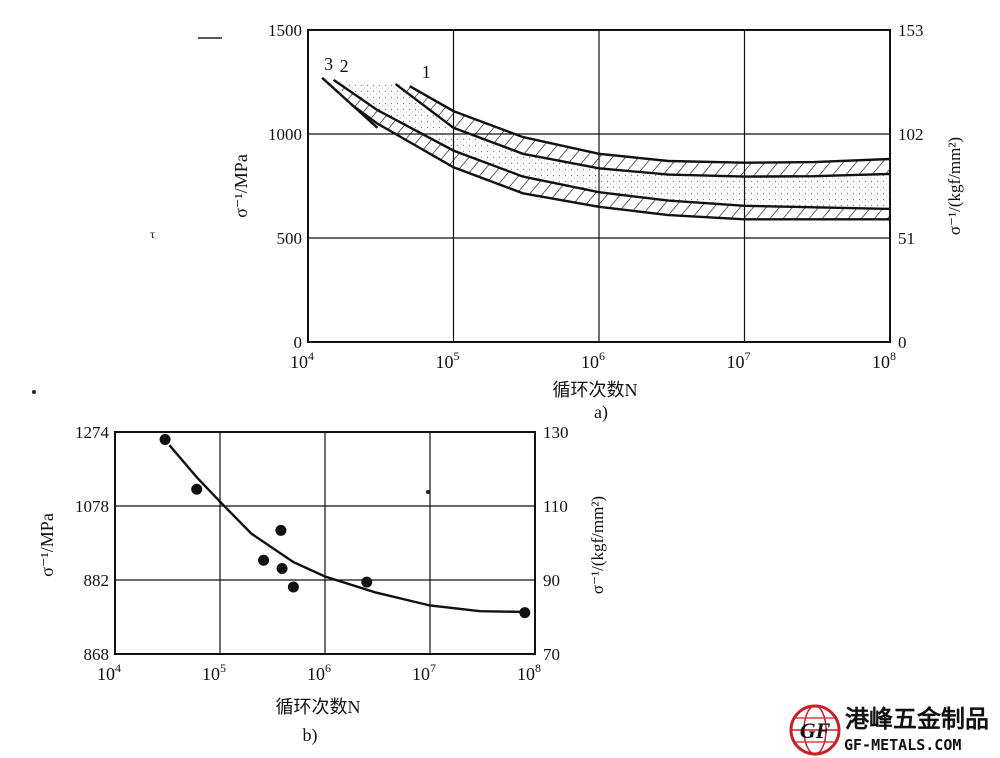 The width and height of the screenshot is (1000, 758). What do you see at coordinates (214, 672) in the screenshot?
I see `chart-b-x-tick-label: 10⁵` at bounding box center [214, 672].